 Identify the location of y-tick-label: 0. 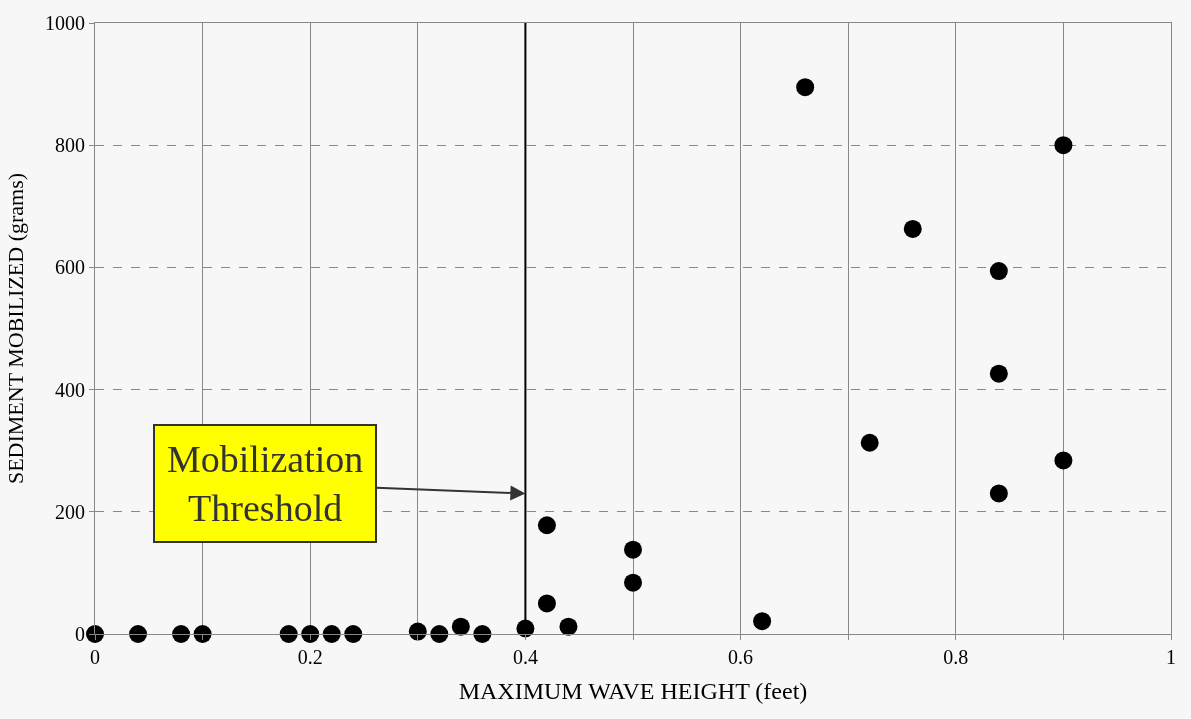
(80, 634).